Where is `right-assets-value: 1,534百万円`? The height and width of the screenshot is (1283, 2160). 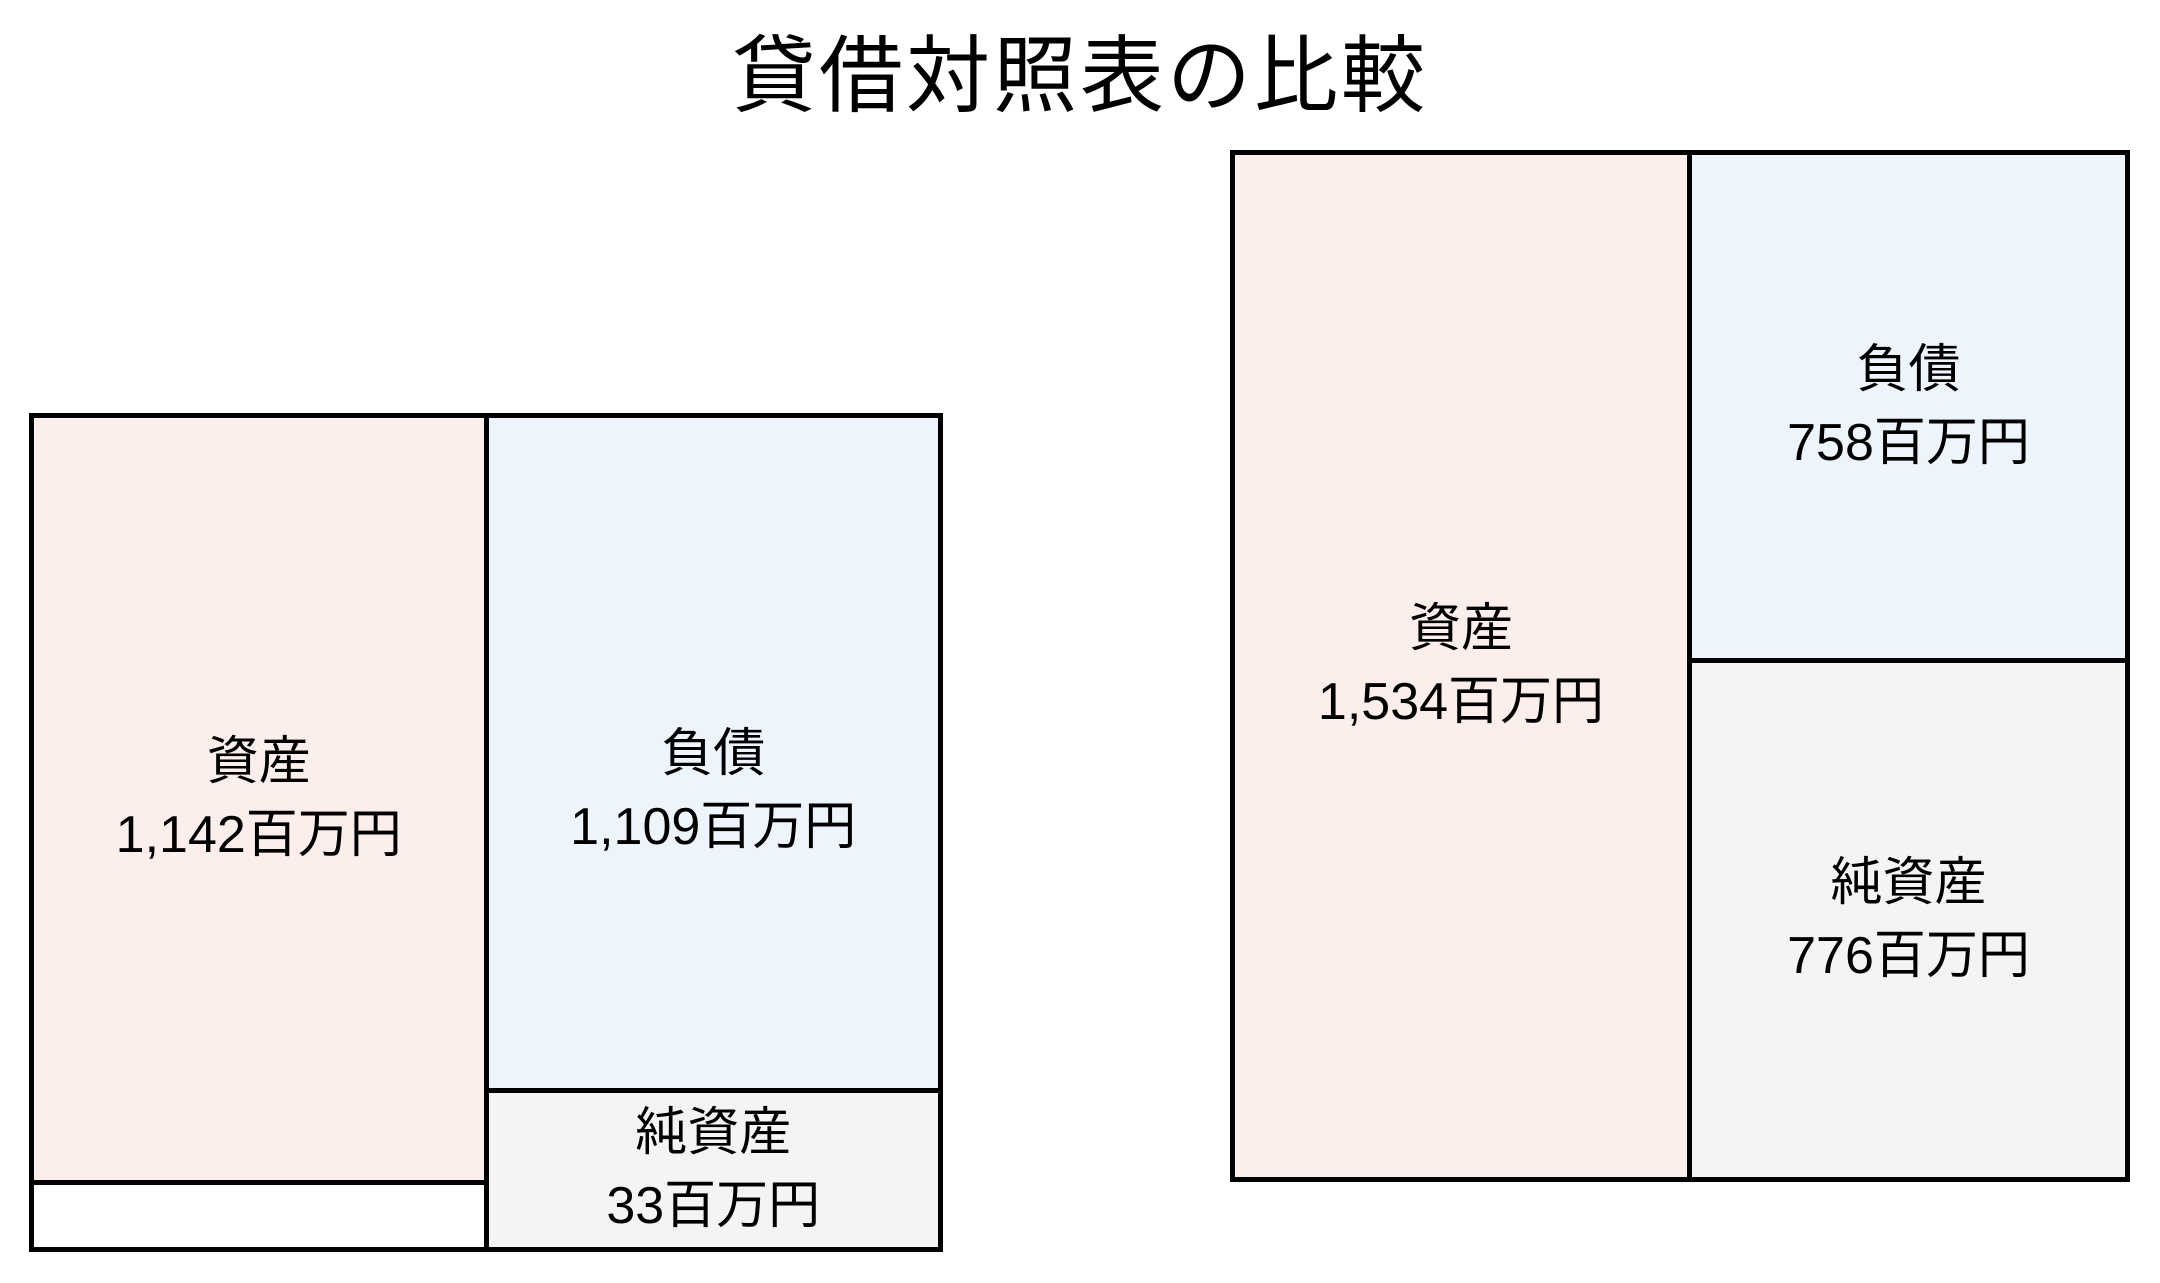
right-assets-value: 1,534百万円 is located at coordinates (1461, 702).